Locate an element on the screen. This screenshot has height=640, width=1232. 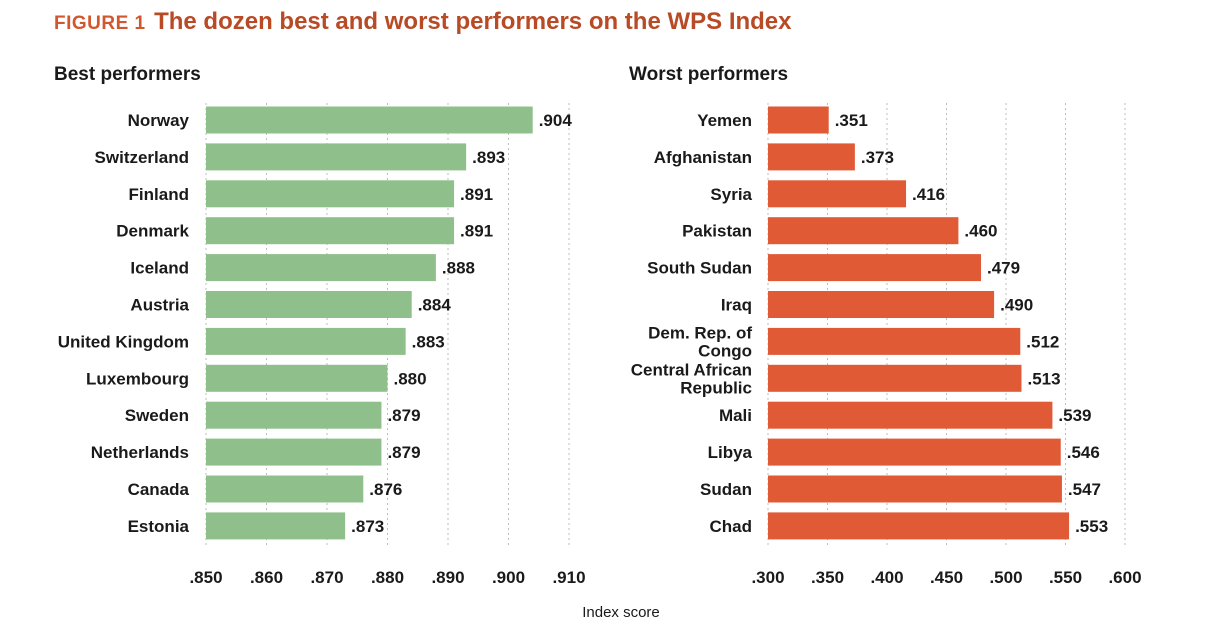
worst-category-label: Mali is located at coordinates (735, 415).